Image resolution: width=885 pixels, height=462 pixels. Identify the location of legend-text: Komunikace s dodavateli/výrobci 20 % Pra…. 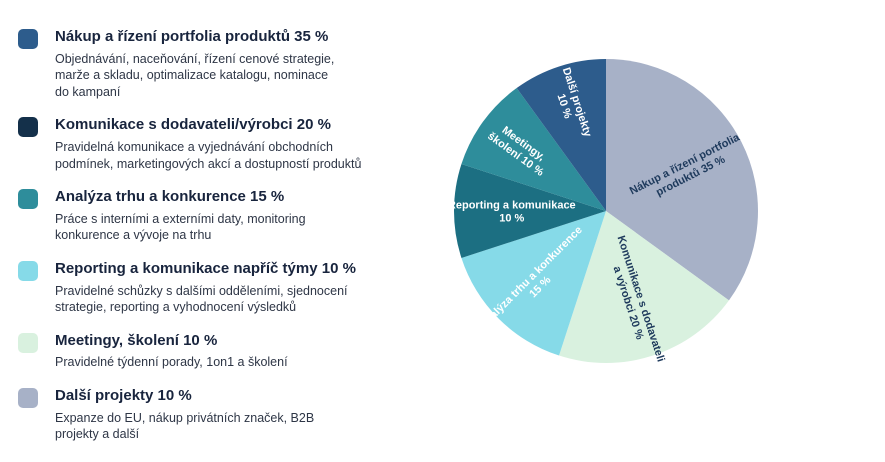
(208, 144).